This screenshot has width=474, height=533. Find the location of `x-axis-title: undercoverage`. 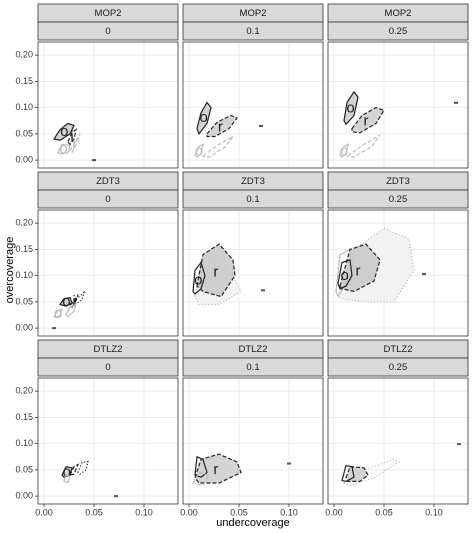

x-axis-title: undercoverage is located at coordinates (252, 523).